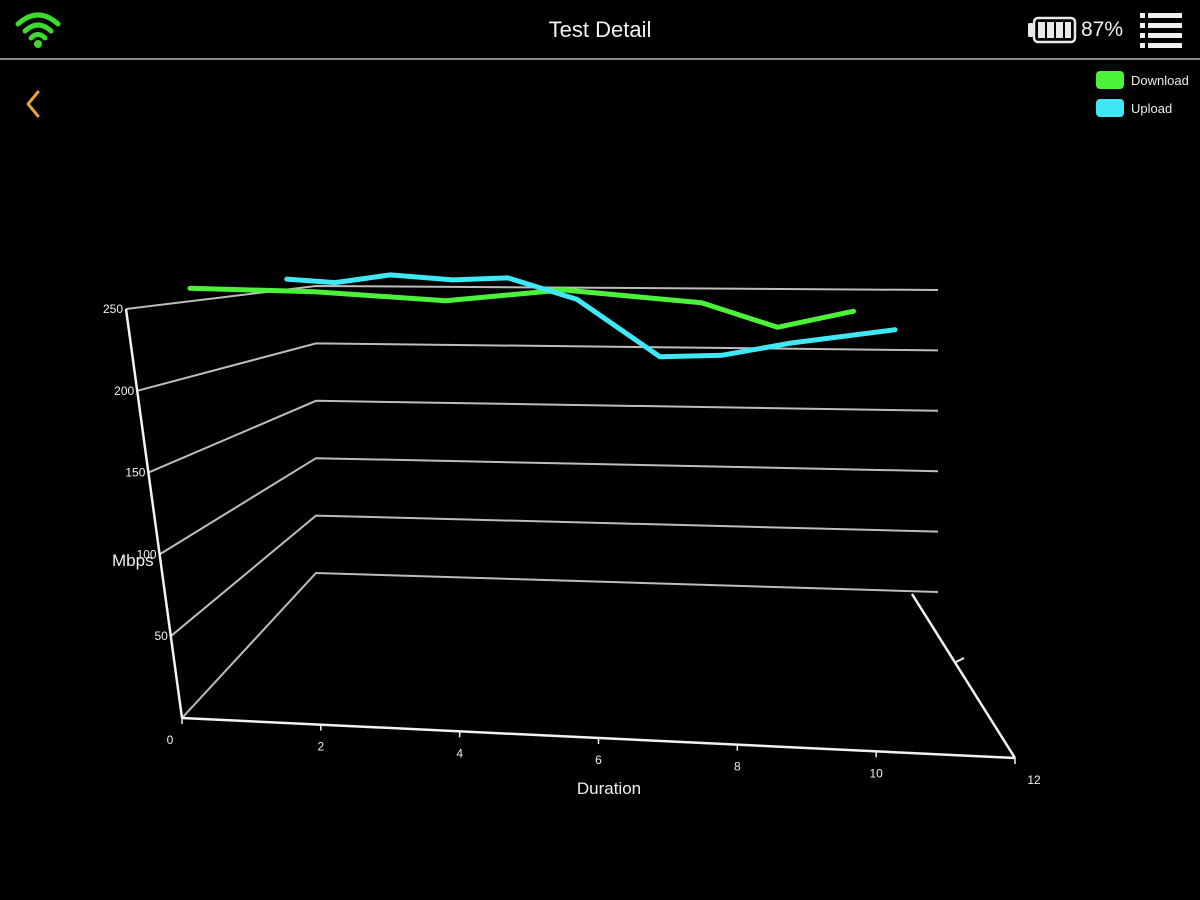 The image size is (1200, 900). I want to click on y-axis-line, so click(154, 513).